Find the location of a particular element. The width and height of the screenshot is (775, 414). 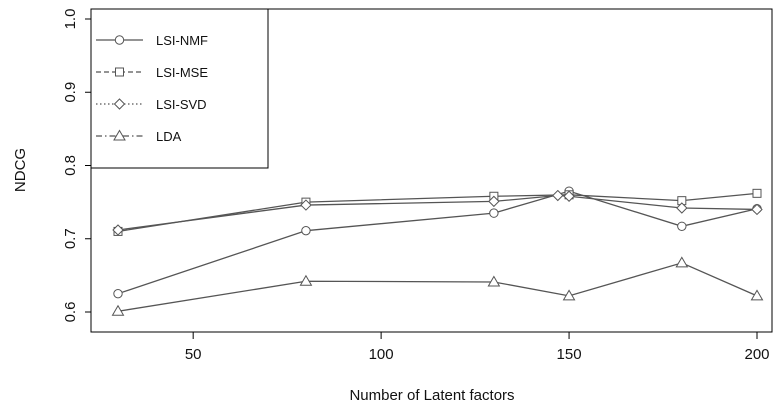

x-tick-label: 100 is located at coordinates (381, 354).